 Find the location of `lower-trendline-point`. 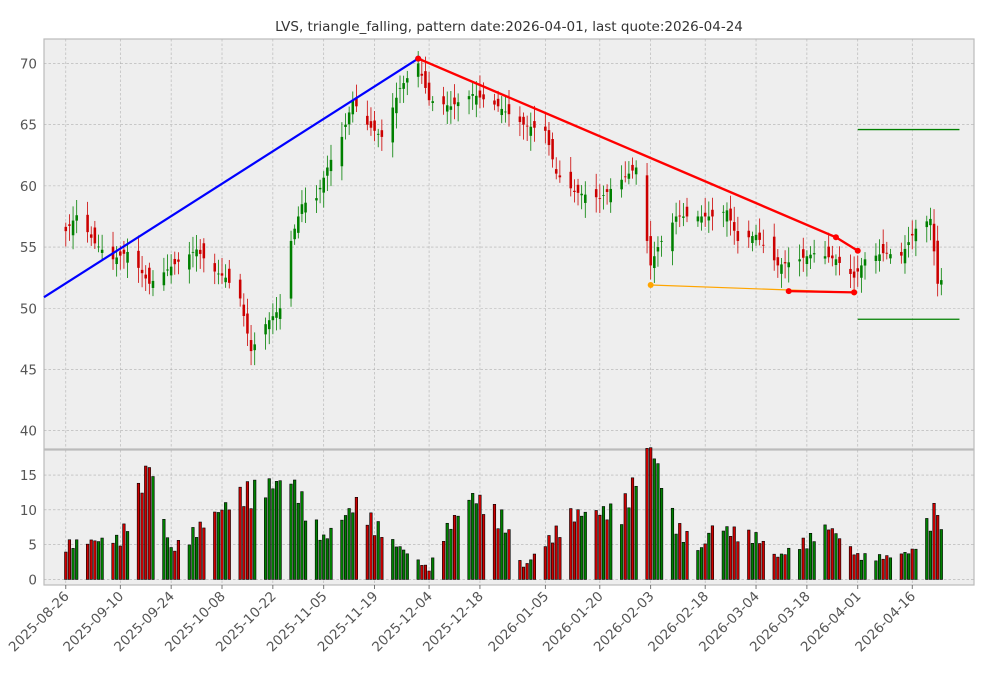

lower-trendline-point is located at coordinates (650, 285).